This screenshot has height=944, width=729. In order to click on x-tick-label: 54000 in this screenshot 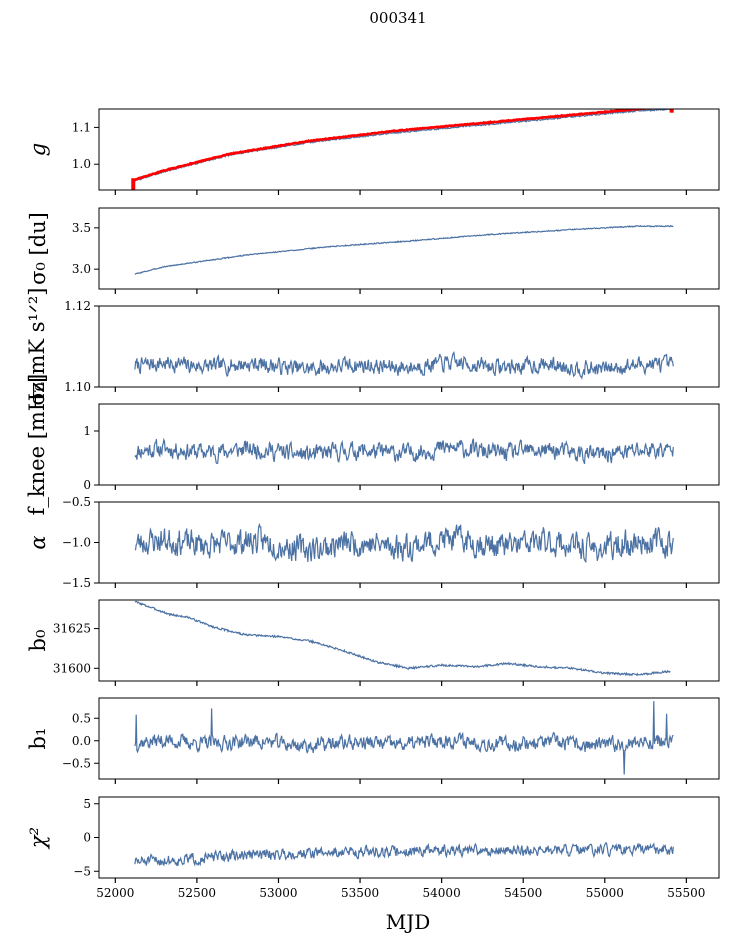, I will do `click(442, 893)`.